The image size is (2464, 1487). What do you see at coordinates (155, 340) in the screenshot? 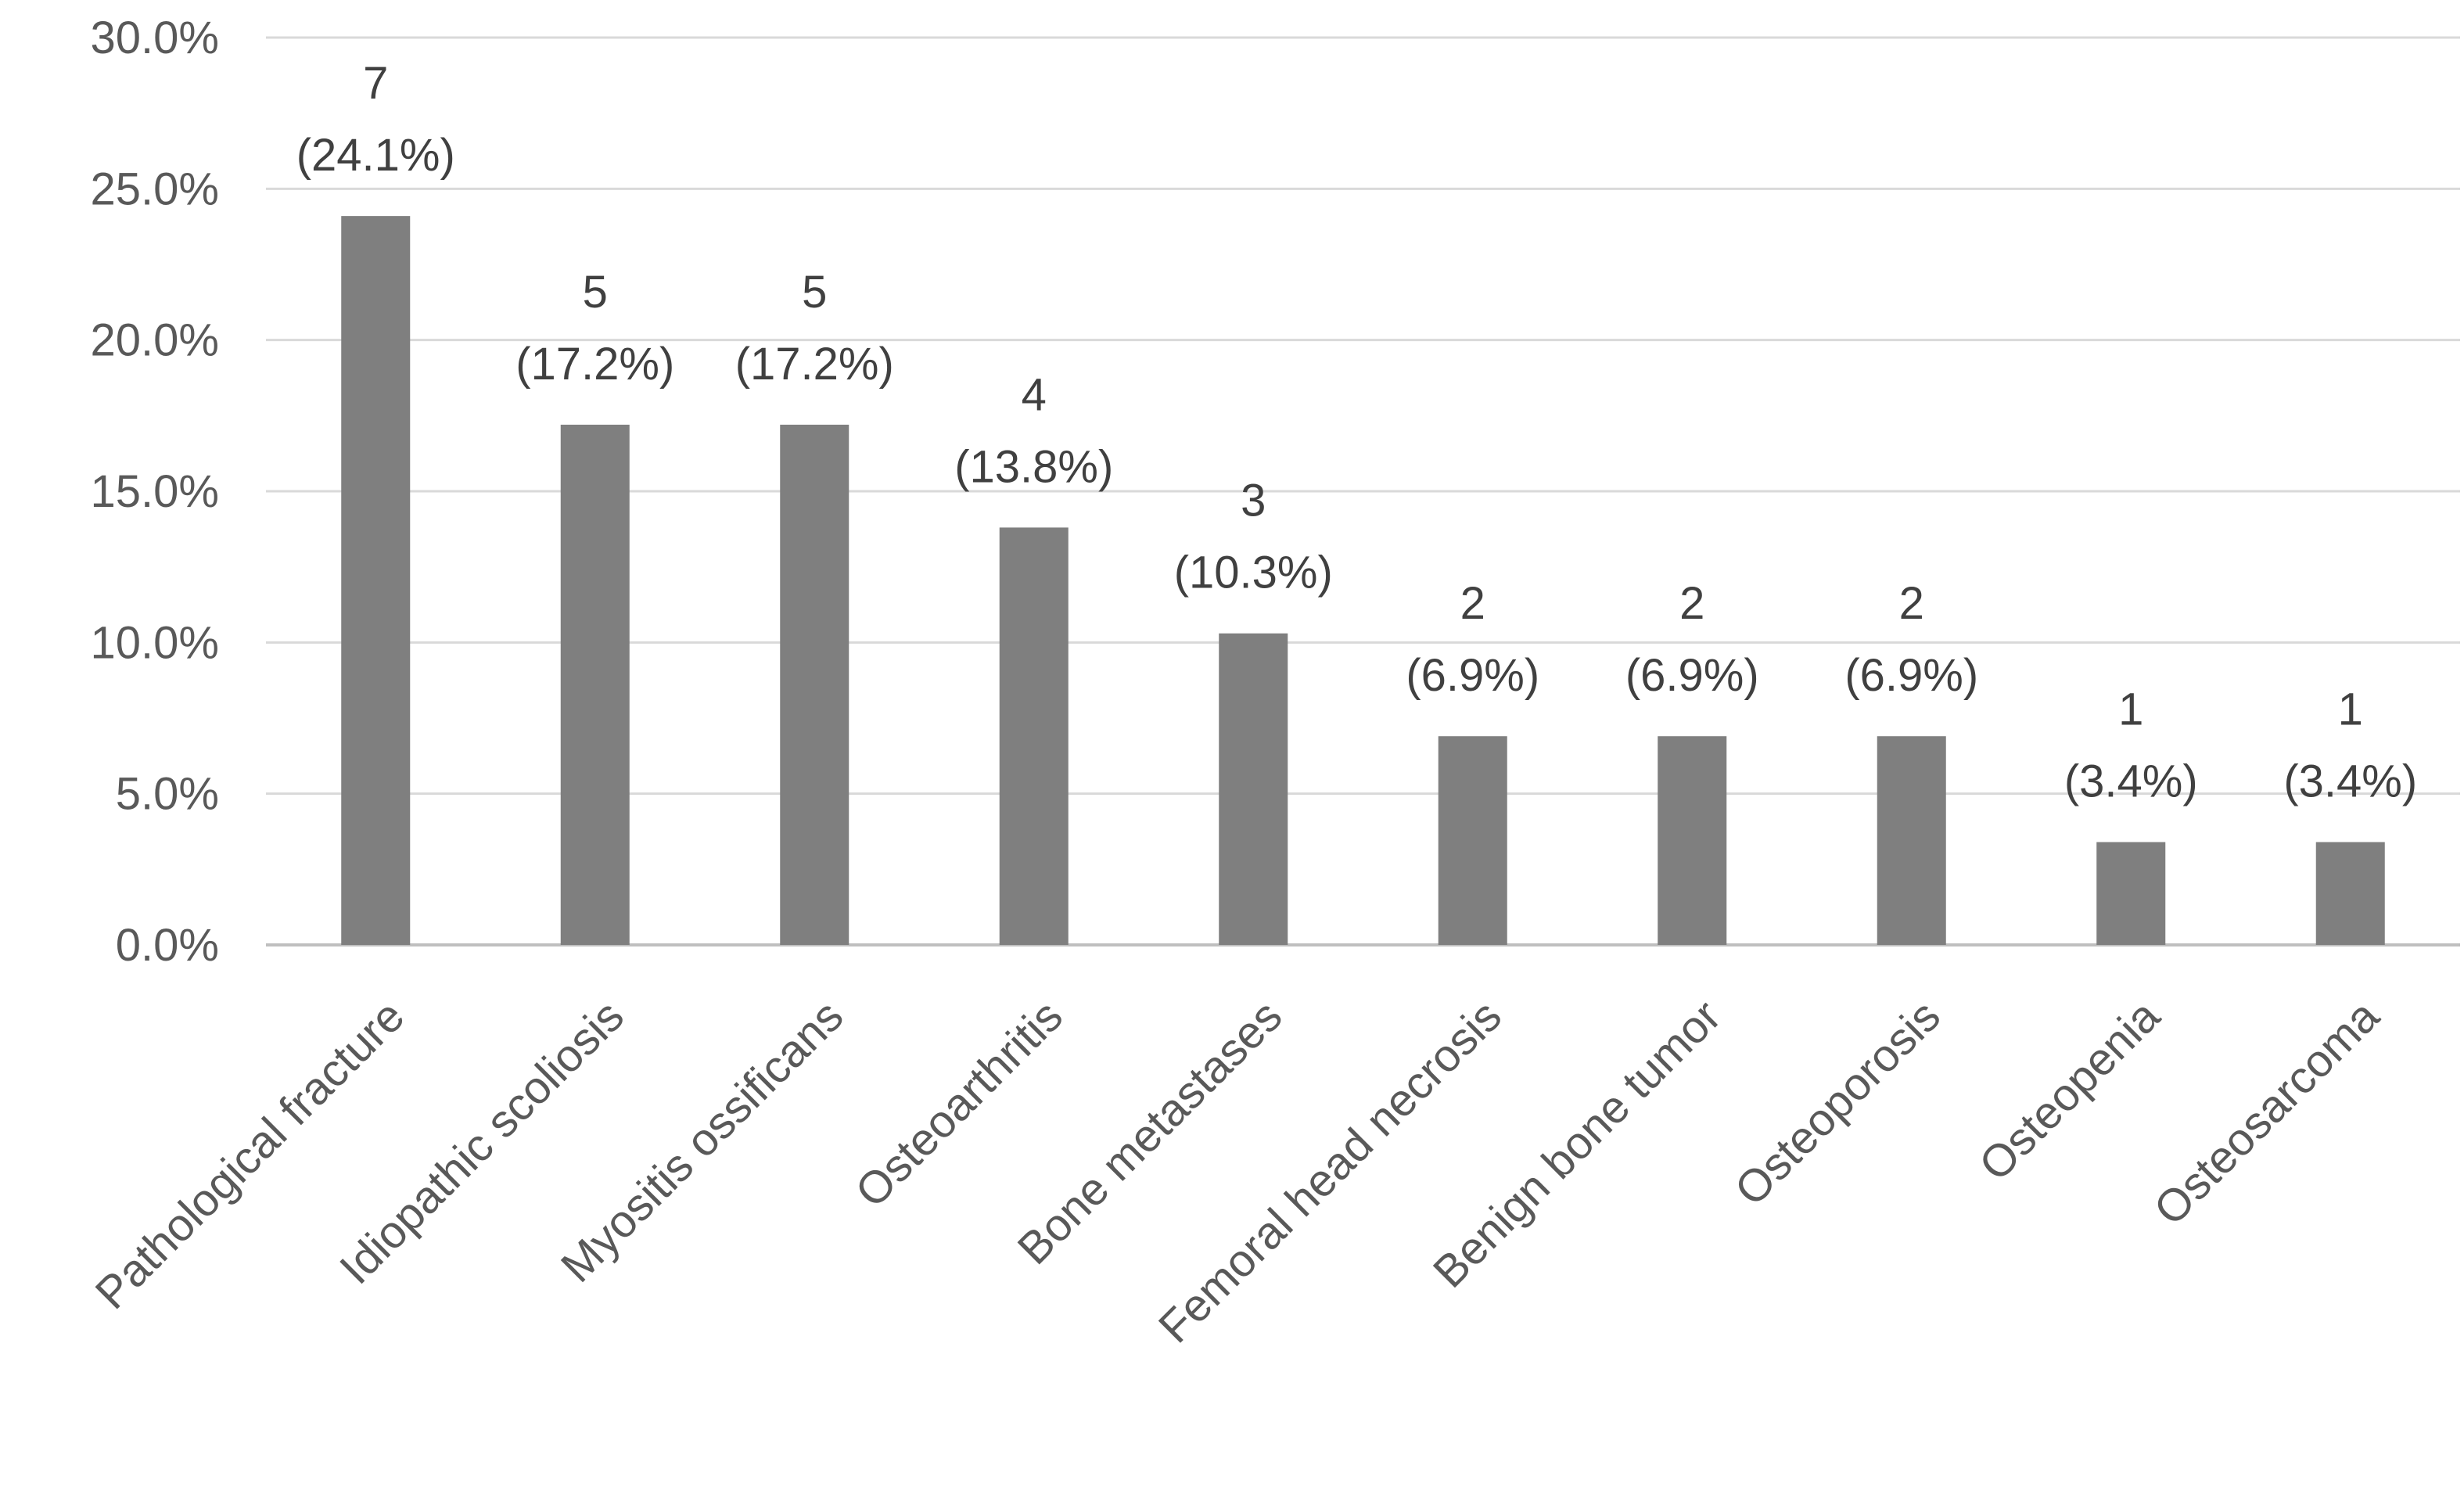
I see `y-tick-label: 20.0%` at bounding box center [155, 340].